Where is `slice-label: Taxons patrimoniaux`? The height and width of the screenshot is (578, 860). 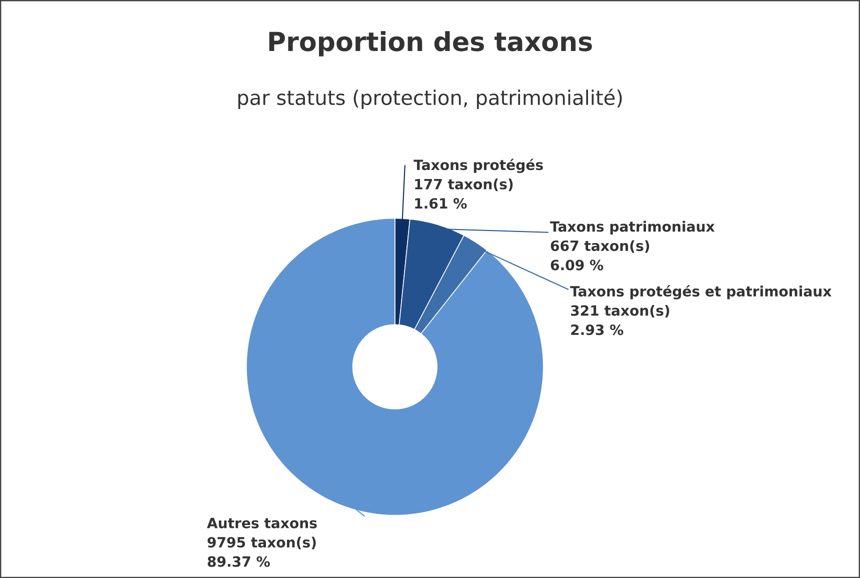 slice-label: Taxons patrimoniaux is located at coordinates (632, 227).